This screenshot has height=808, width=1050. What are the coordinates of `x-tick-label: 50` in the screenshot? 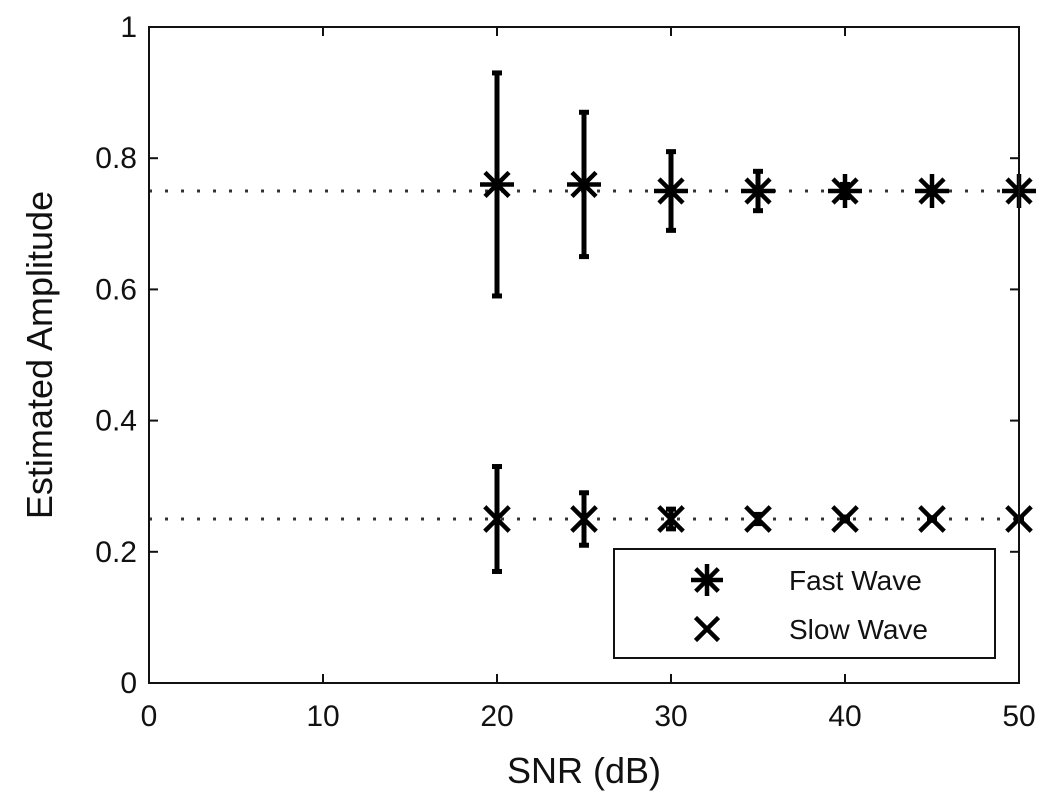 It's located at (1018, 716).